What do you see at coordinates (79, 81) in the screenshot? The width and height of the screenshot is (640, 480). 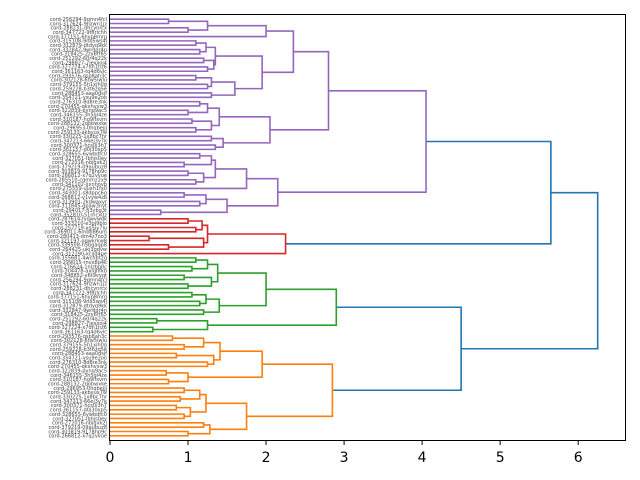 I see `leaf-label: cord-302128-6tw5iwlu` at bounding box center [79, 81].